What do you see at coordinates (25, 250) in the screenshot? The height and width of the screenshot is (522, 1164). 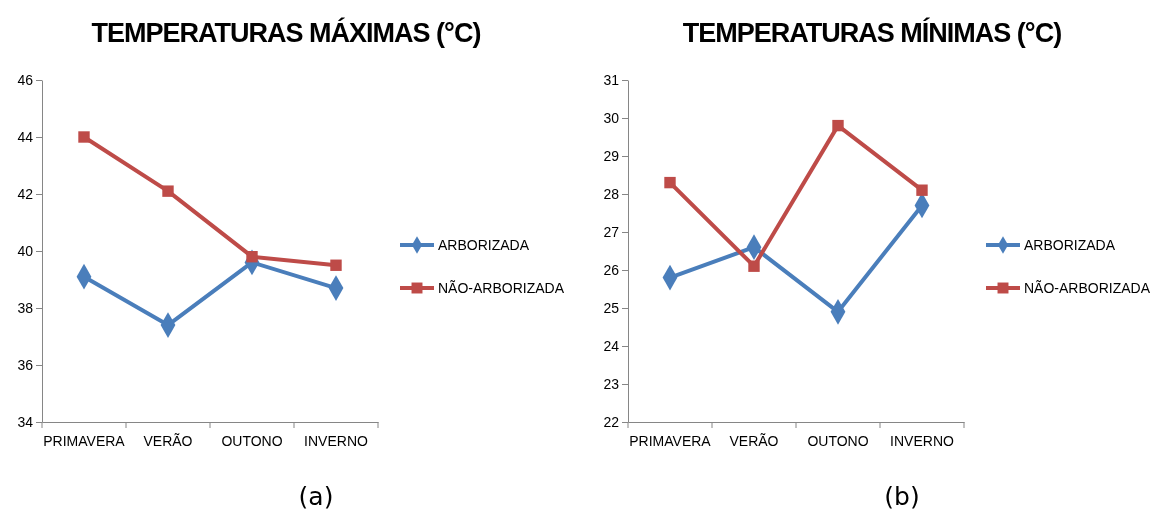 I see `y-tick-label: 40` at bounding box center [25, 250].